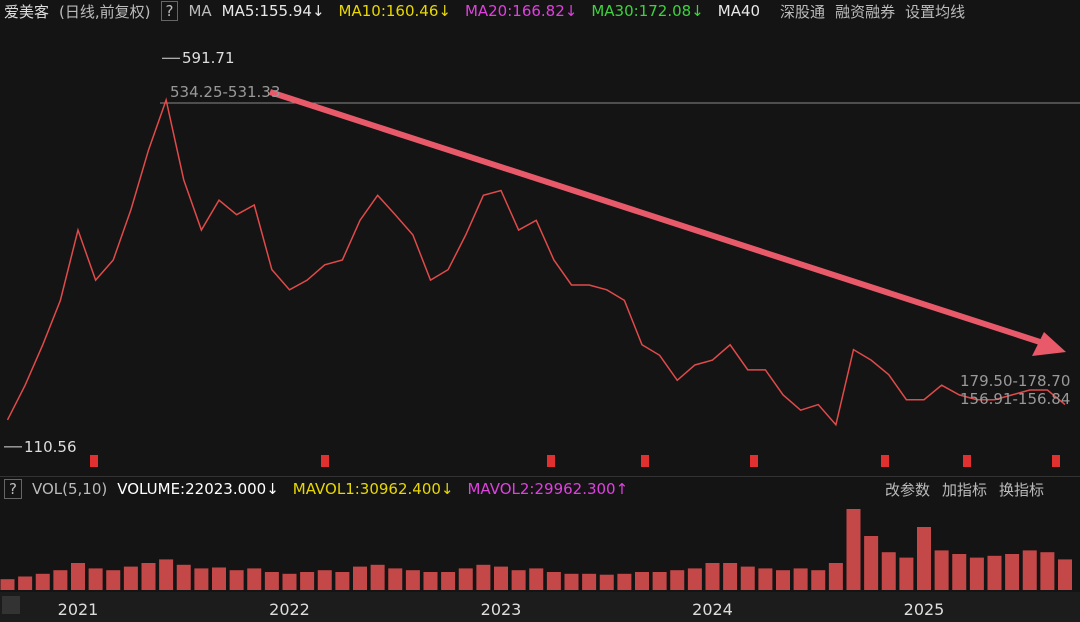 The width and height of the screenshot is (1080, 622). Describe the element at coordinates (273, 11) in the screenshot. I see `ma-indicator: MA5:155.94↓` at that location.